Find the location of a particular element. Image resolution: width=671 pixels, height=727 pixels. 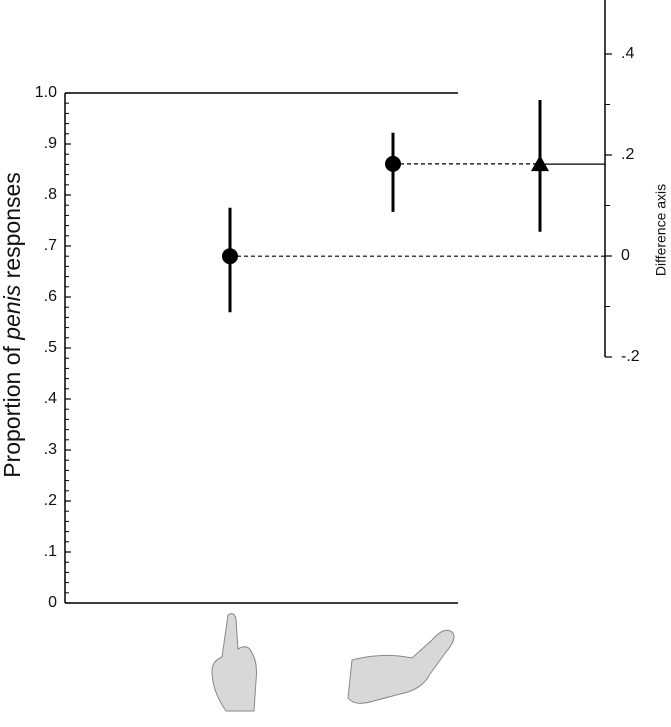

difference-point is located at coordinates (540, 163).